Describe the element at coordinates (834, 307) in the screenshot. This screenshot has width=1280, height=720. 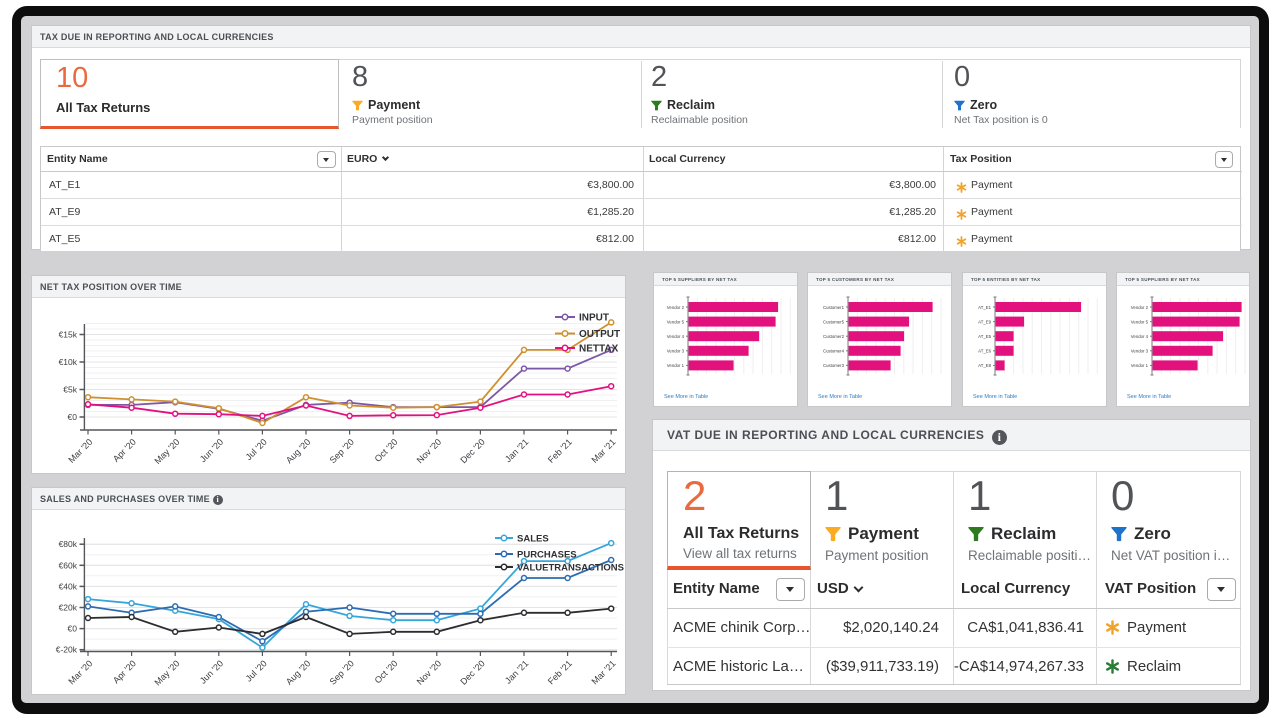
I see `svg-text: Customer1` at that location.